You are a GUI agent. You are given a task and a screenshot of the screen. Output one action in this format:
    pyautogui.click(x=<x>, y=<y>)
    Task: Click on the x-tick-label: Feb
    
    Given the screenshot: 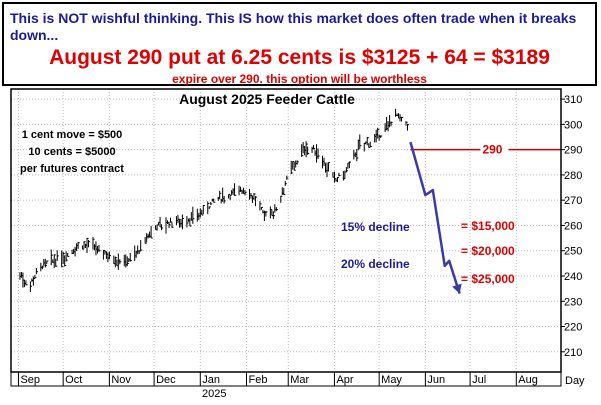 What is the action you would take?
    pyautogui.click(x=258, y=380)
    